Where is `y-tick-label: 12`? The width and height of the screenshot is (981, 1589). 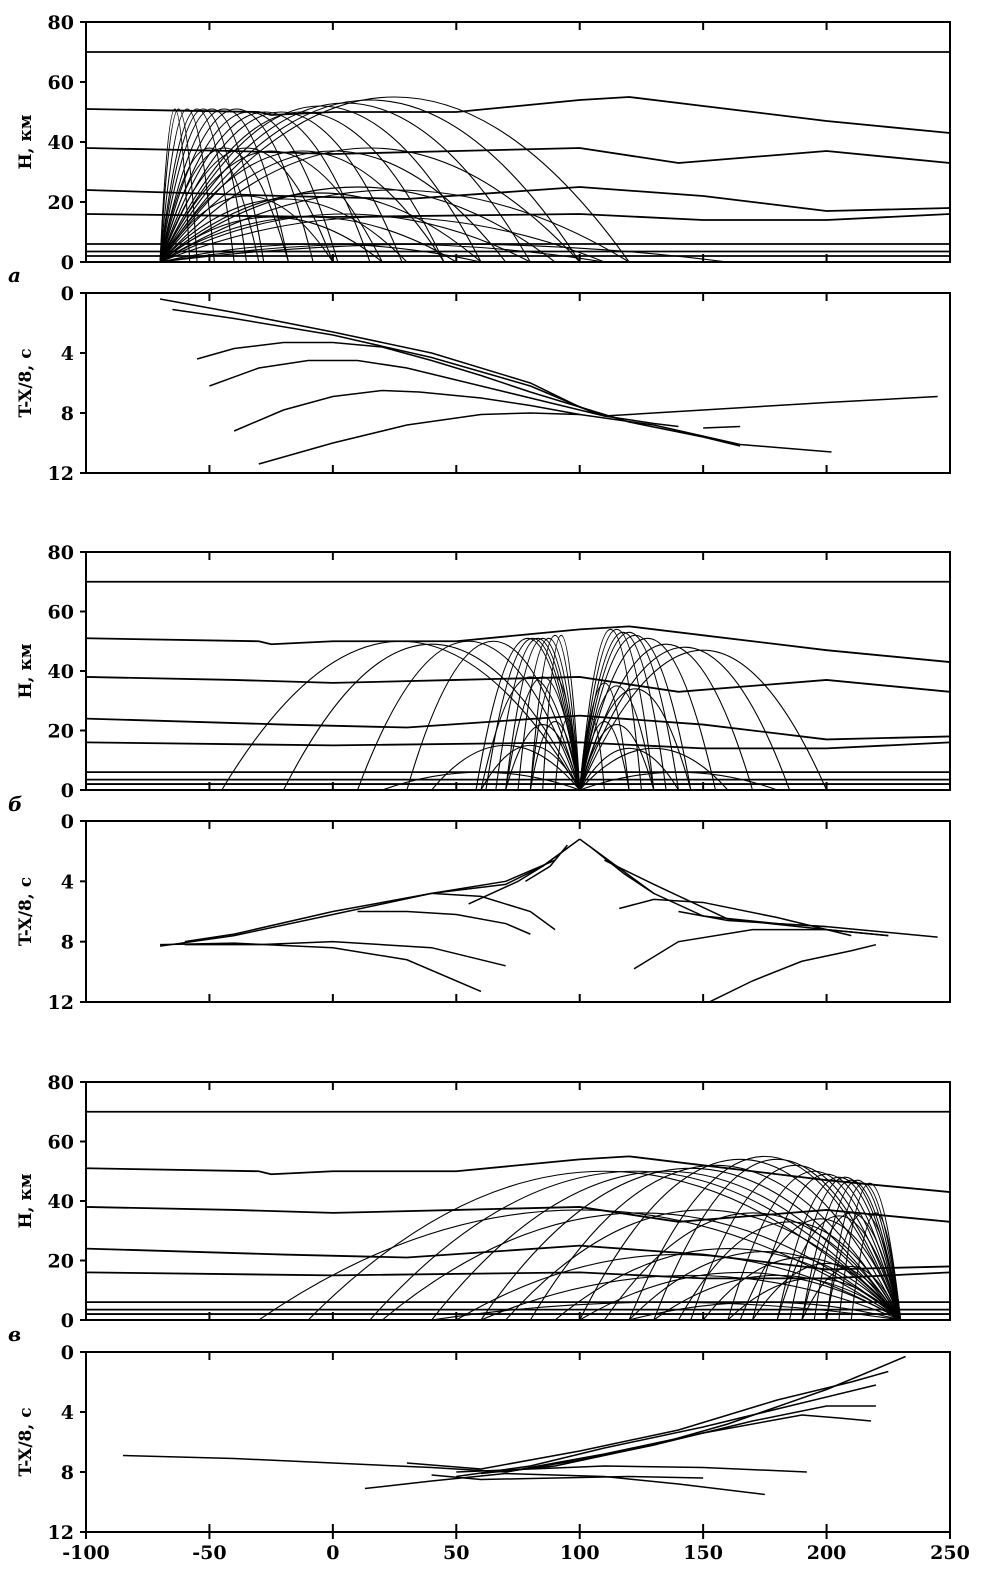
y-tick-label: 12 is located at coordinates (61, 1003).